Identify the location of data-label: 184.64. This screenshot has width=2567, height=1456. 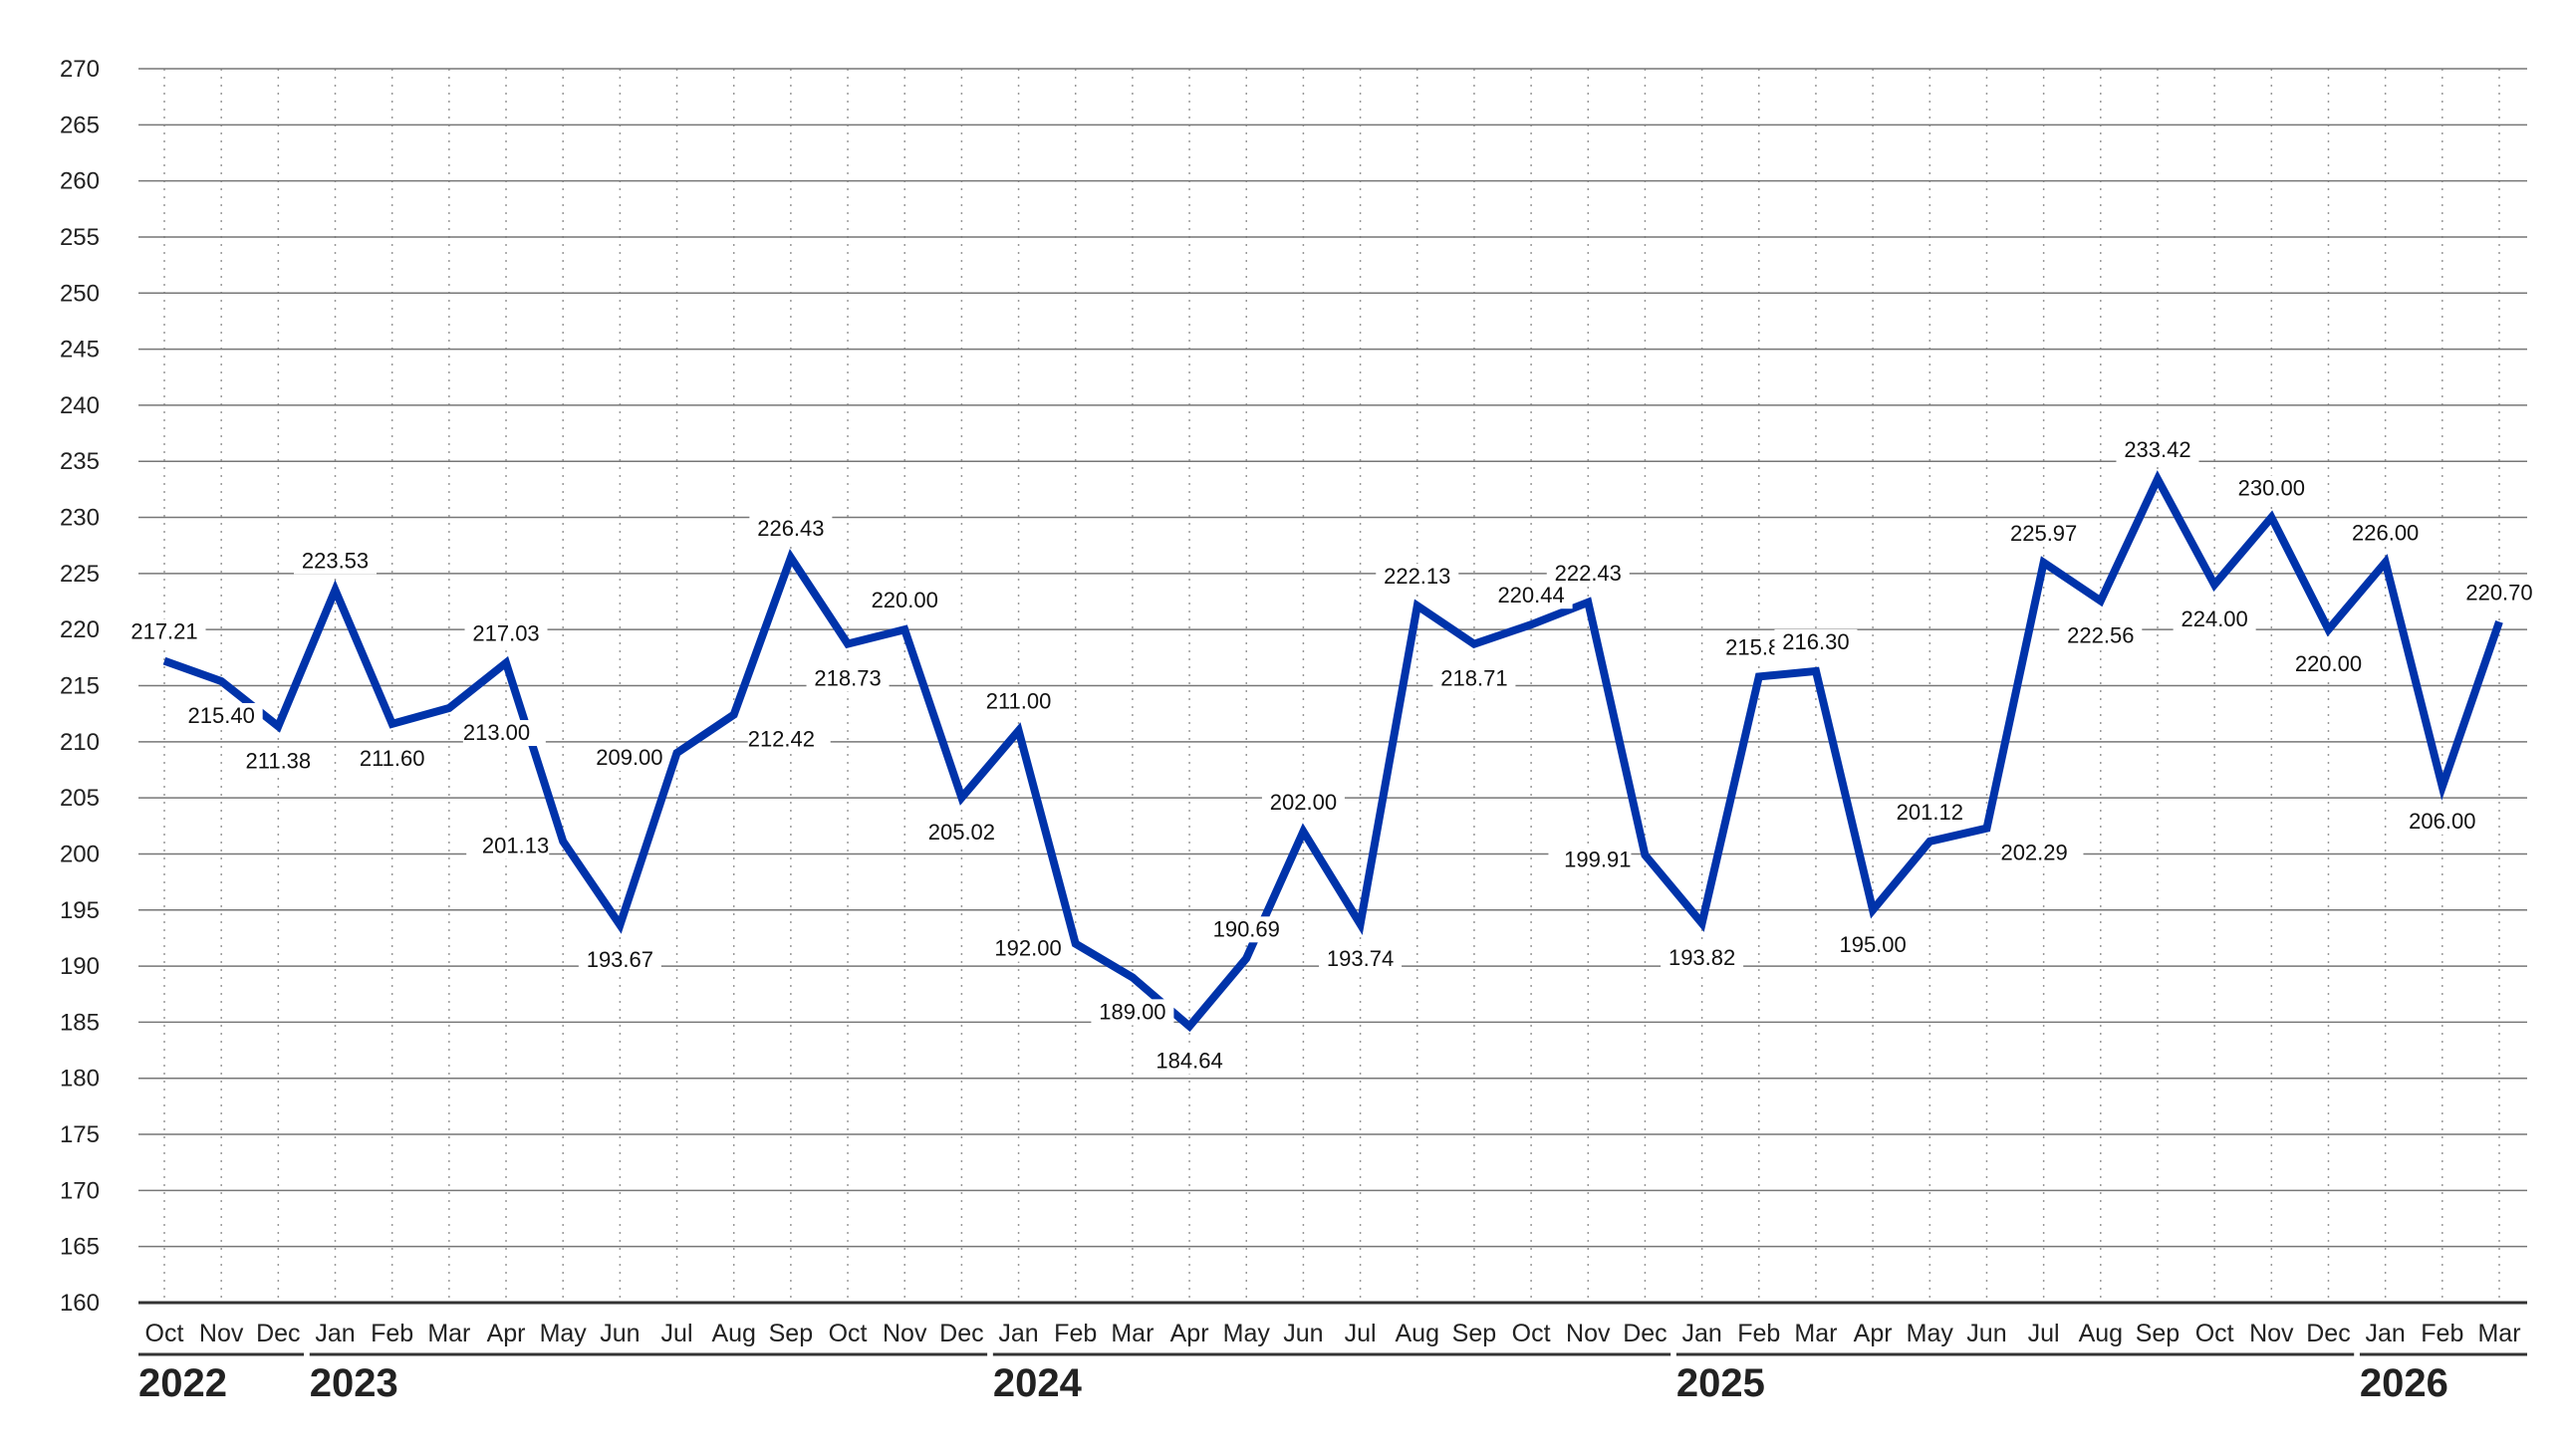
(1188, 1060).